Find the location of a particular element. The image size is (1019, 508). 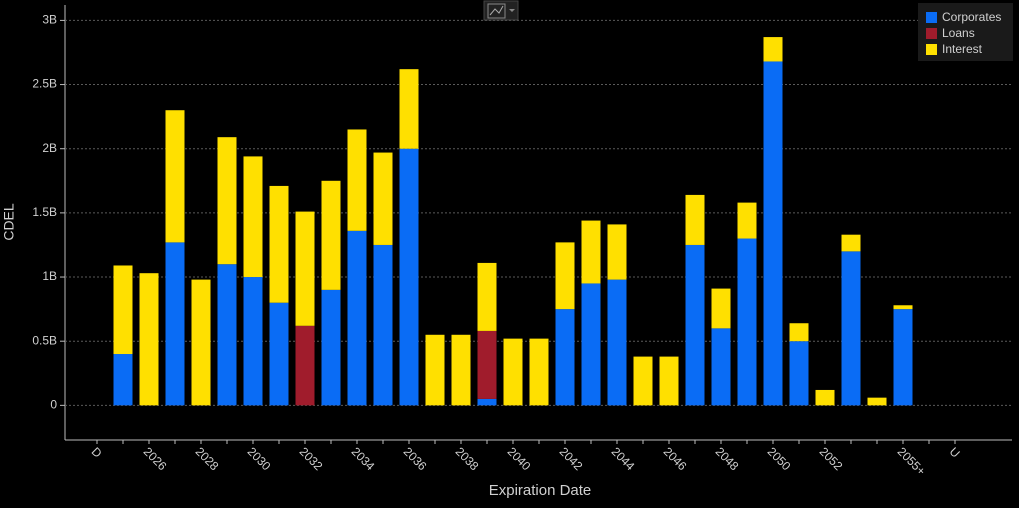

legend-label: Interest is located at coordinates (962, 49).